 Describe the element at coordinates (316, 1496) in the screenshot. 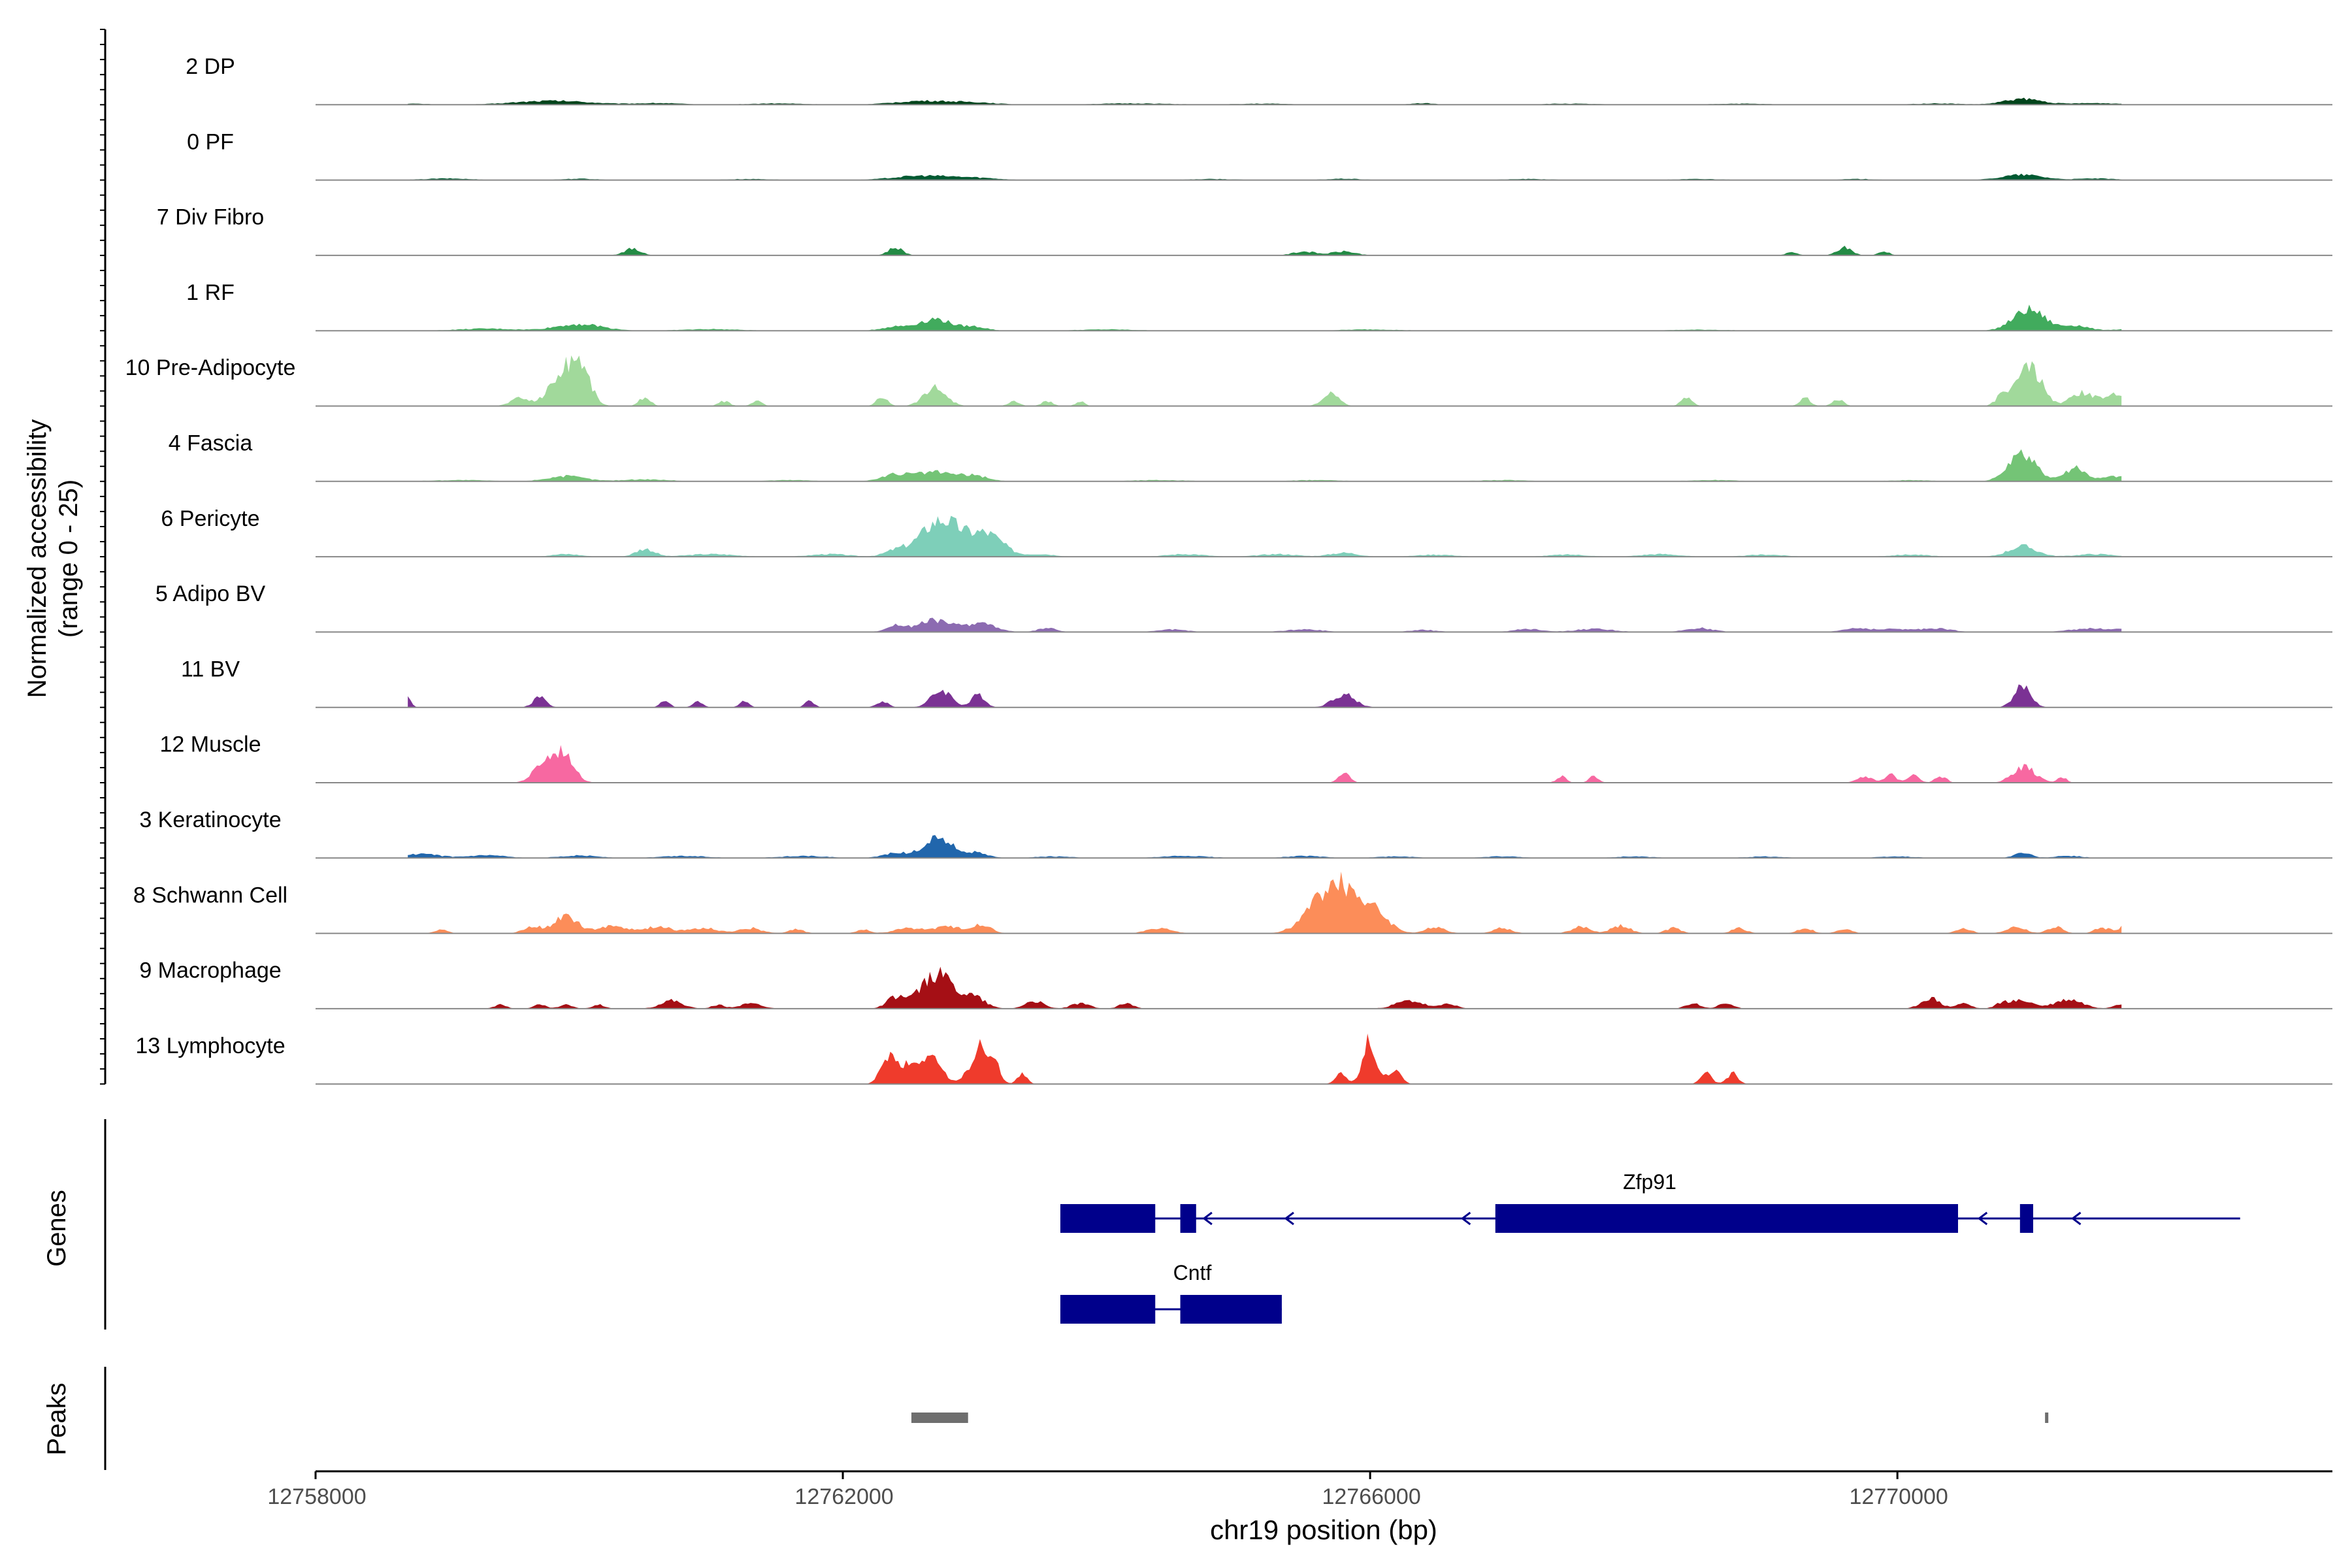

I see `x-tick-label: 12758000` at that location.